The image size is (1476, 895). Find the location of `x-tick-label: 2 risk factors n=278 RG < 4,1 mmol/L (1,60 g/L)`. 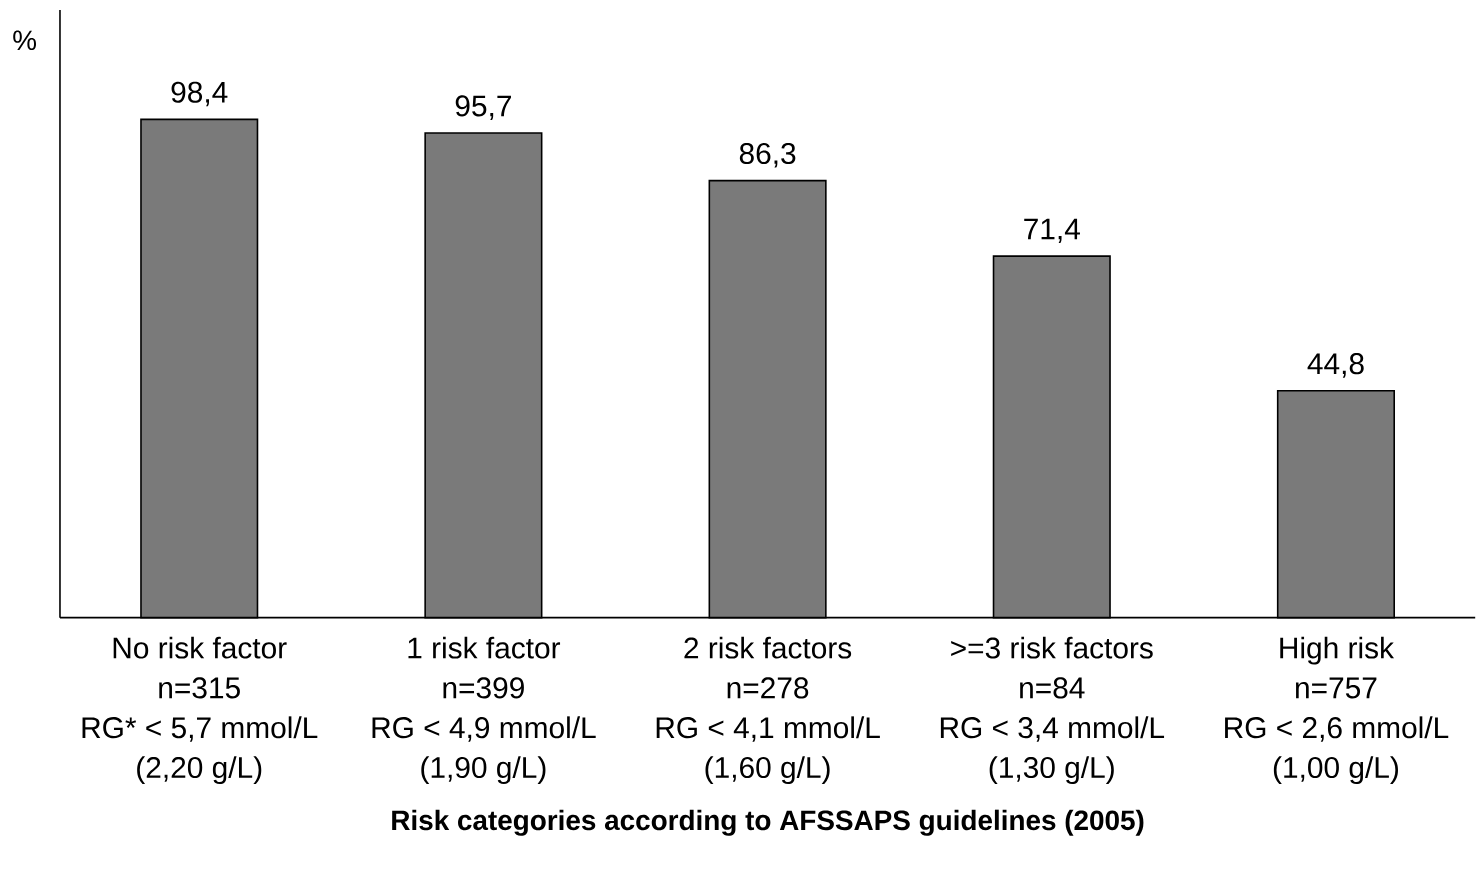

x-tick-label: 2 risk factors n=278 RG < 4,1 mmol/L (1,60 g/L) is located at coordinates (768, 710).